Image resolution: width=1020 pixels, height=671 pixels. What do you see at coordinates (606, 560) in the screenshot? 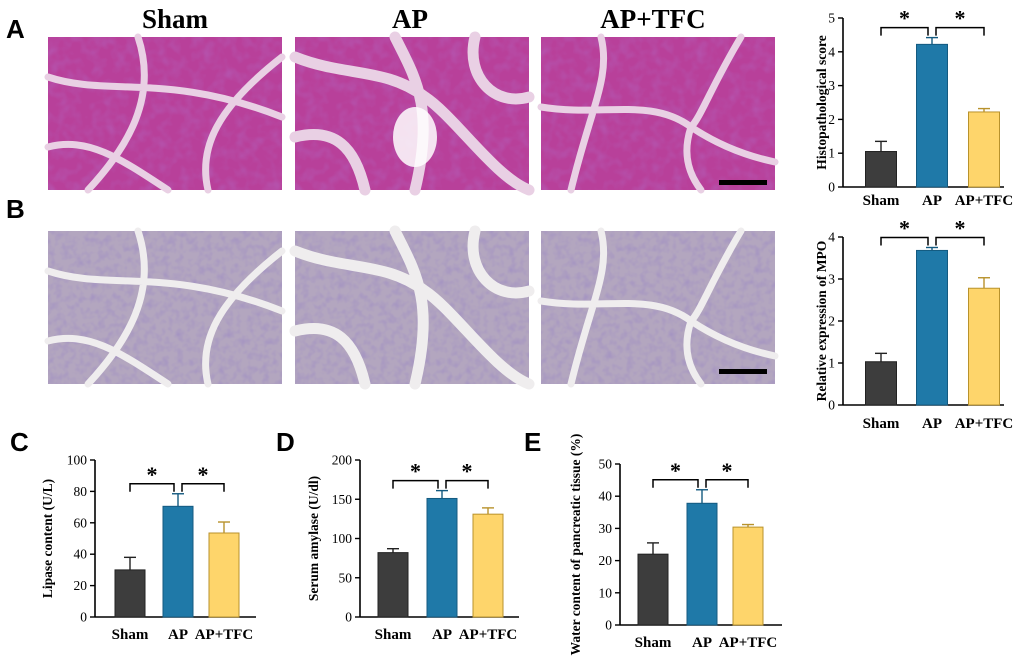
I see `y-tick-label: 20` at bounding box center [606, 560].